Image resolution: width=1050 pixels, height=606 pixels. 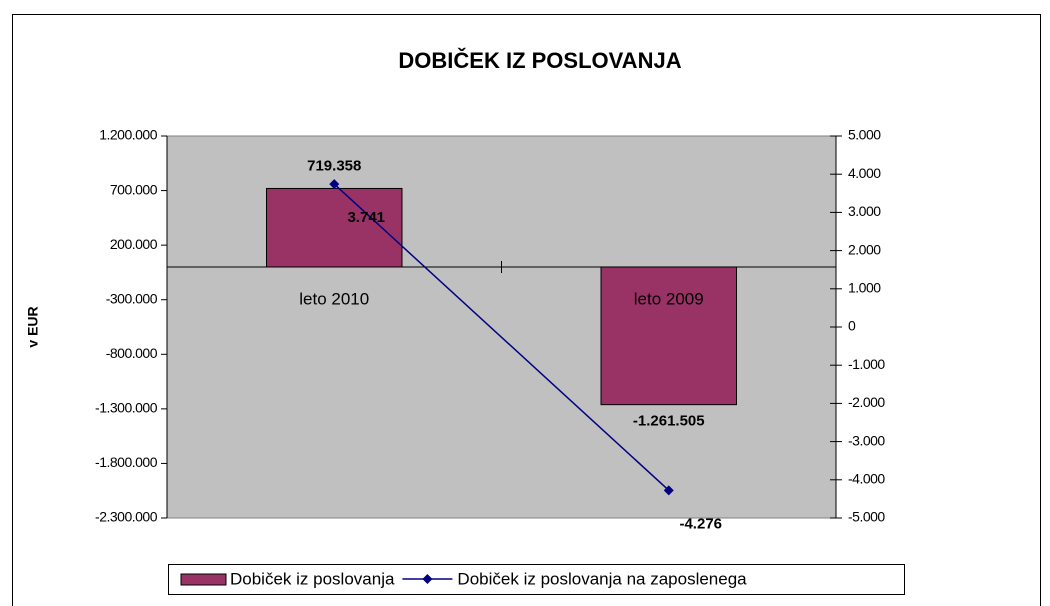 What do you see at coordinates (864, 173) in the screenshot?
I see `y2-tick-label: 4.000` at bounding box center [864, 173].